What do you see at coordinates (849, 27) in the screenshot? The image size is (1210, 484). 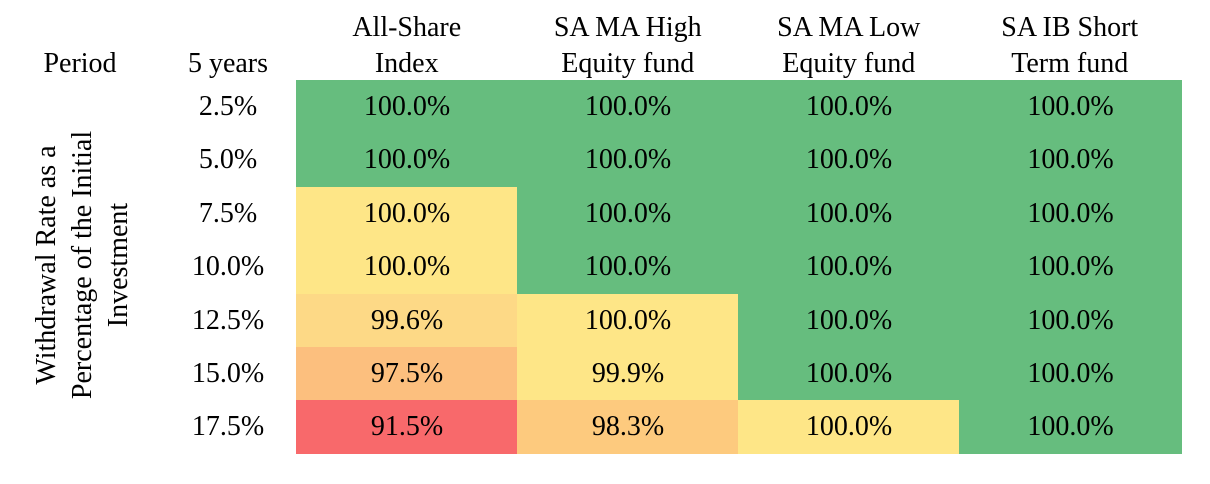 I see `column-header-line: SA MA Low` at bounding box center [849, 27].